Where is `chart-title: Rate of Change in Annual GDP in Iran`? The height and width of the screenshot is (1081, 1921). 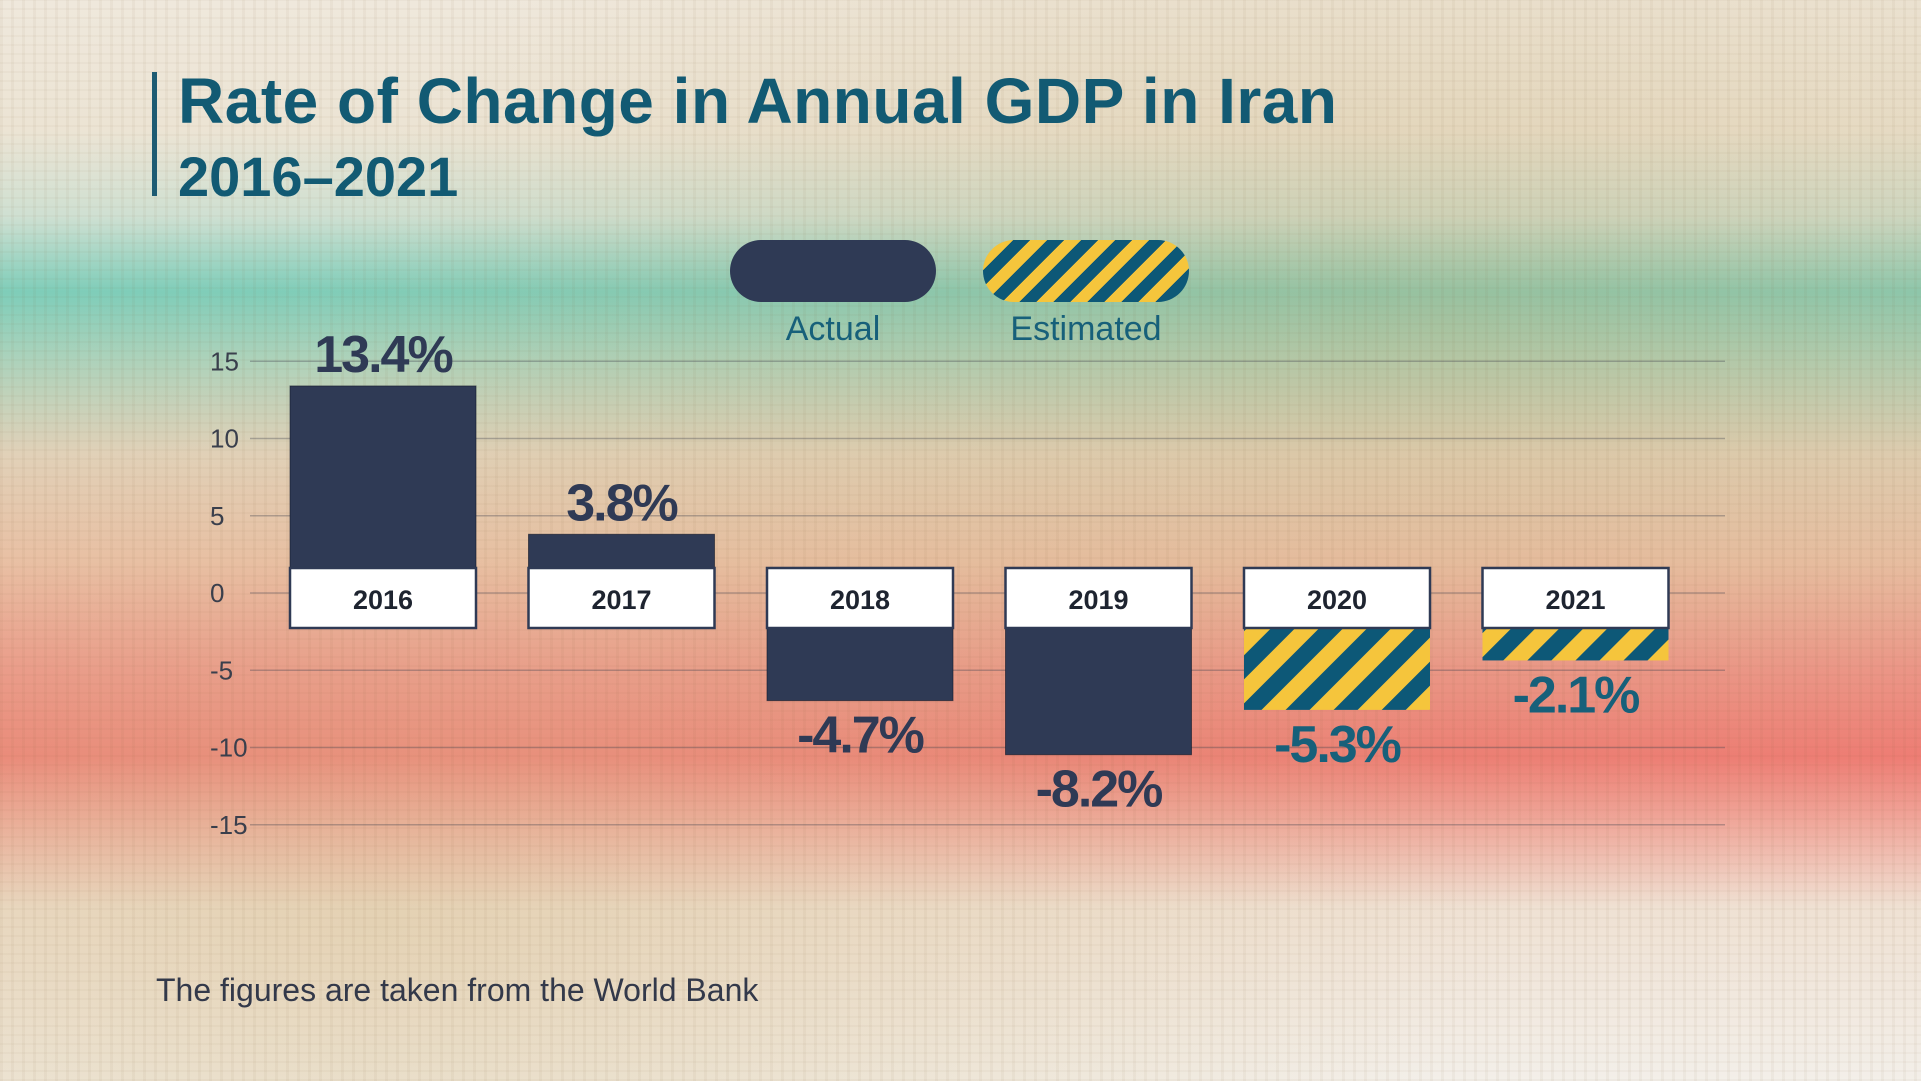 chart-title: Rate of Change in Annual GDP in Iran is located at coordinates (758, 101).